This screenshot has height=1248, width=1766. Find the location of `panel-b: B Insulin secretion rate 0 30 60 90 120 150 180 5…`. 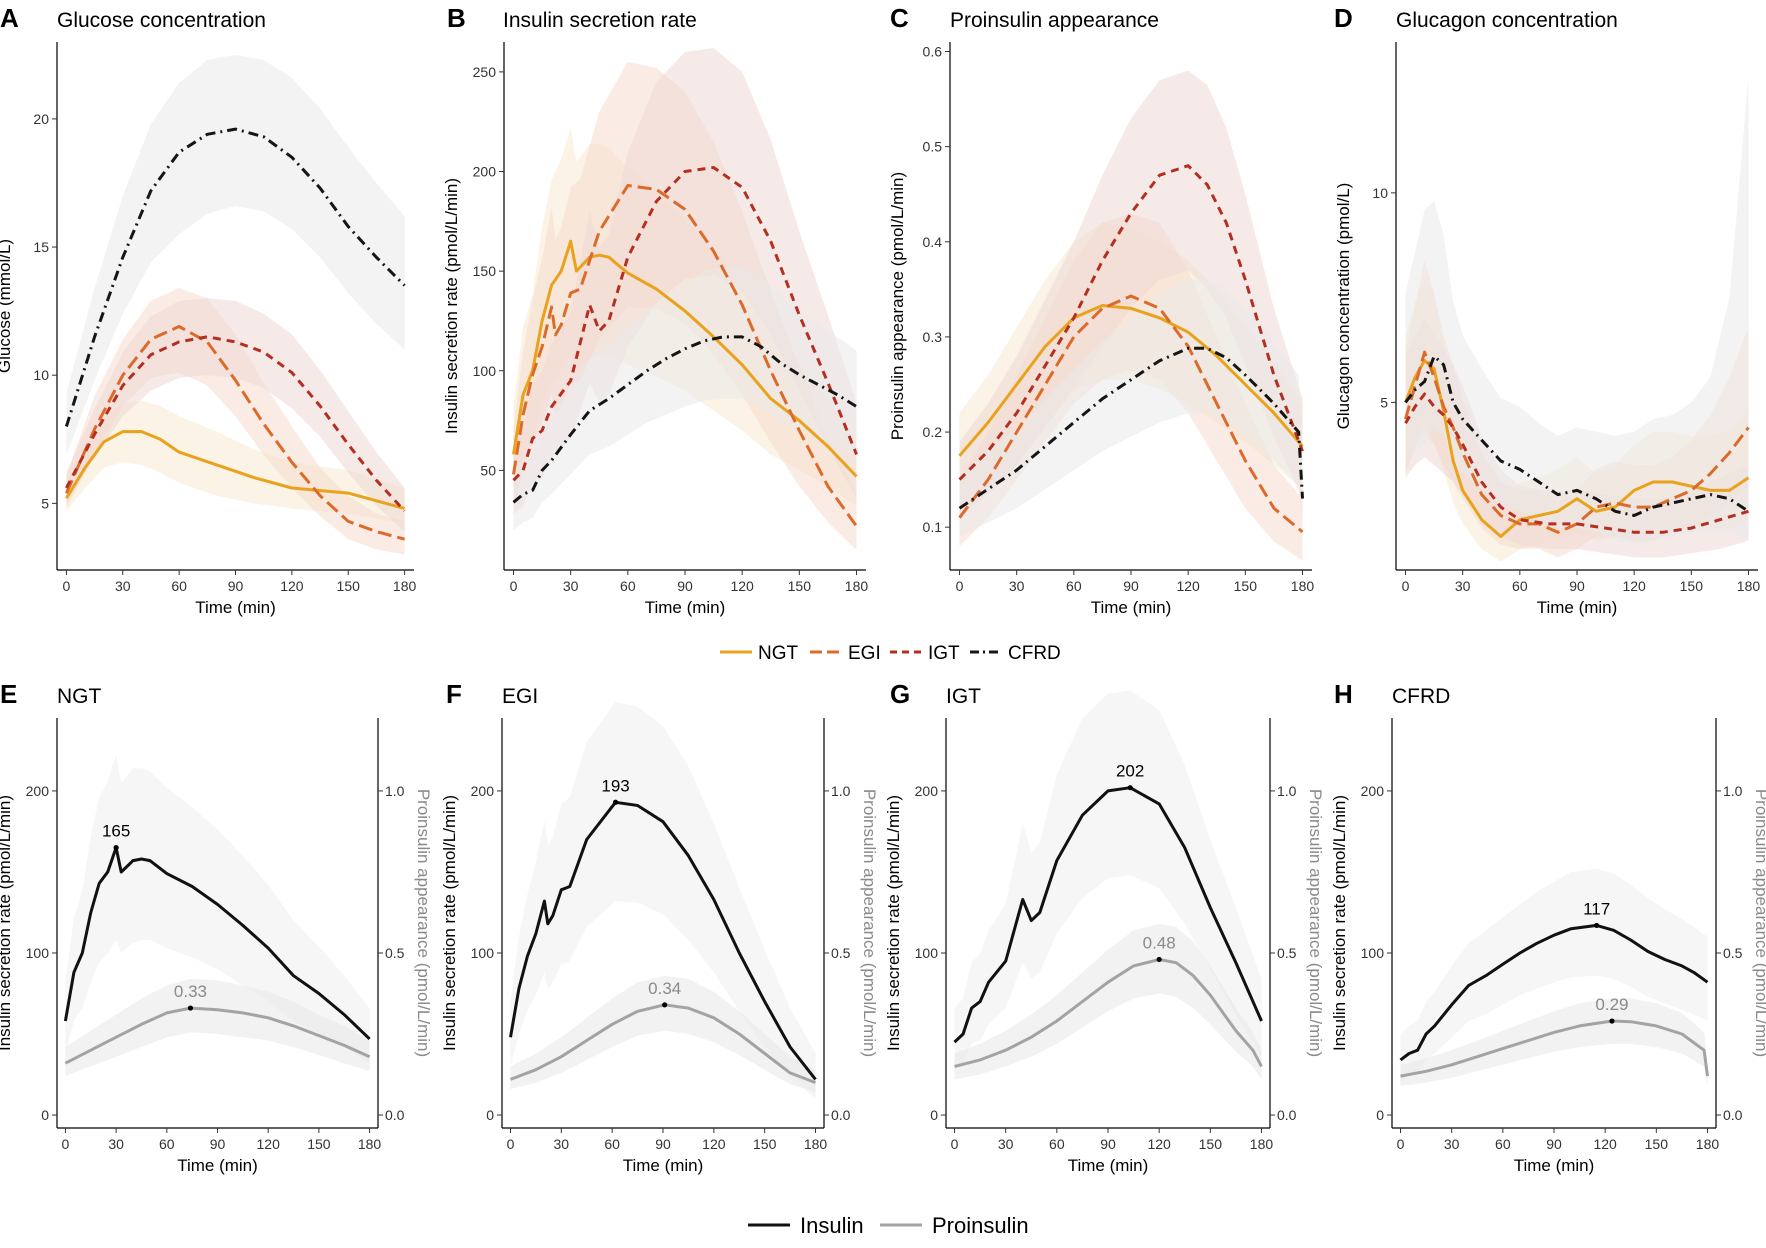

panel-b: B Insulin secretion rate 0 30 60 90 120 150 180 5… is located at coordinates (655, 310).